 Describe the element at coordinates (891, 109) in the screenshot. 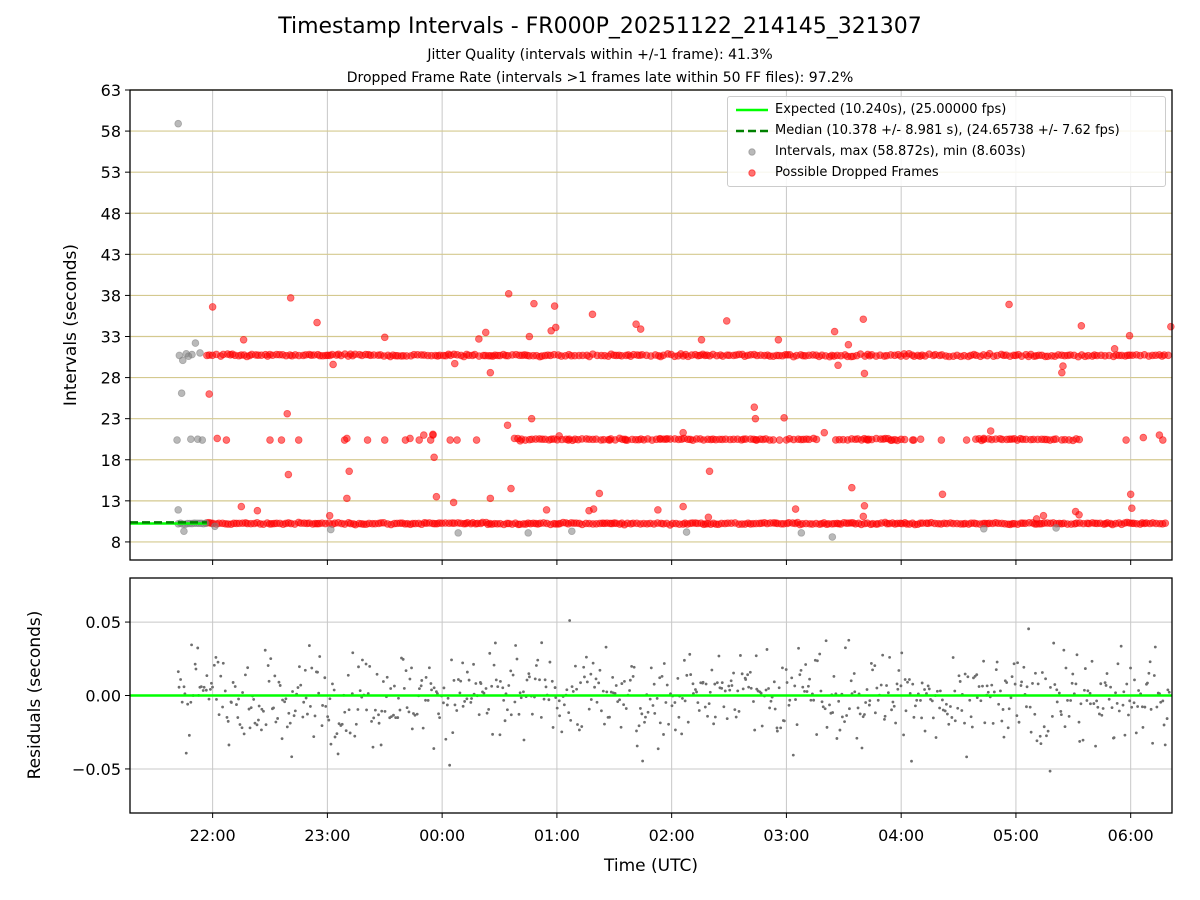

I see `legend-label-expected: Expected (10.240s), (25.00000 fps)` at that location.